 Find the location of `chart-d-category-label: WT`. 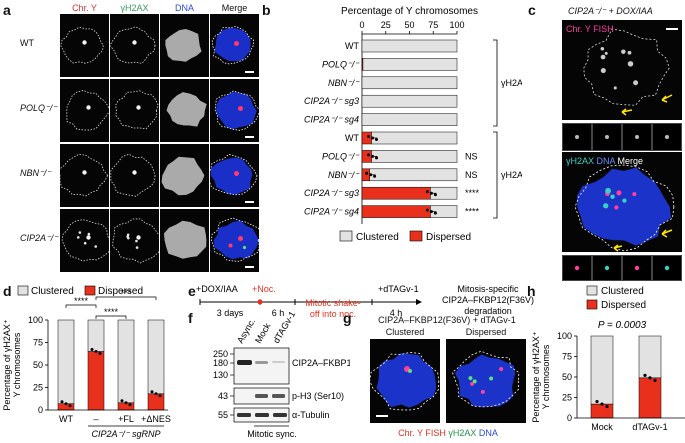

chart-d-category-label: WT is located at coordinates (66, 419).